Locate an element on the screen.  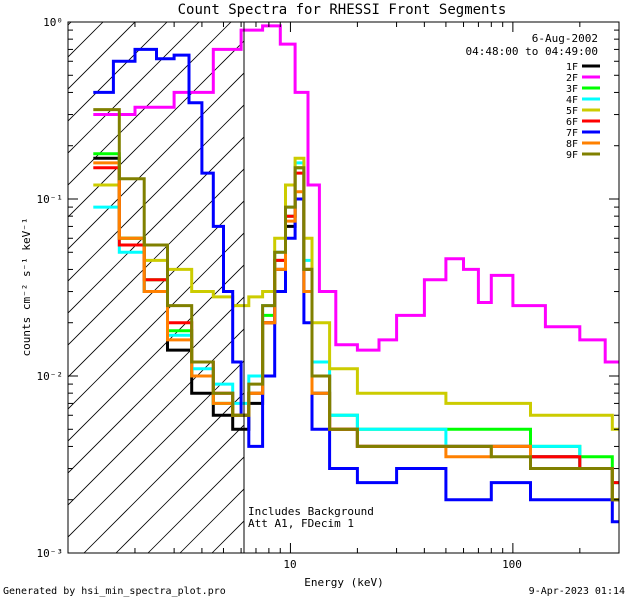
legend-label: 9F is located at coordinates (572, 155).